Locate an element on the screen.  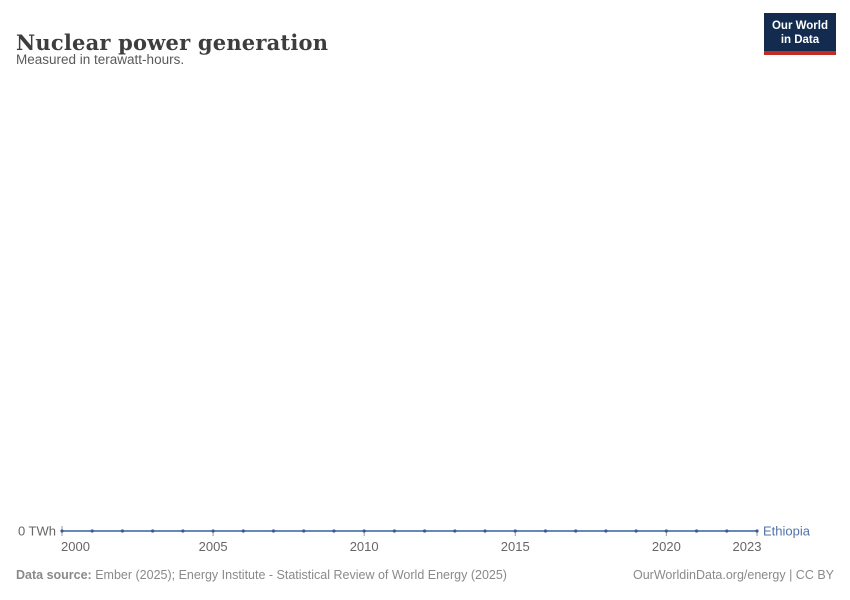
page-subtitle: Measured in terawatt-hours. is located at coordinates (100, 59).